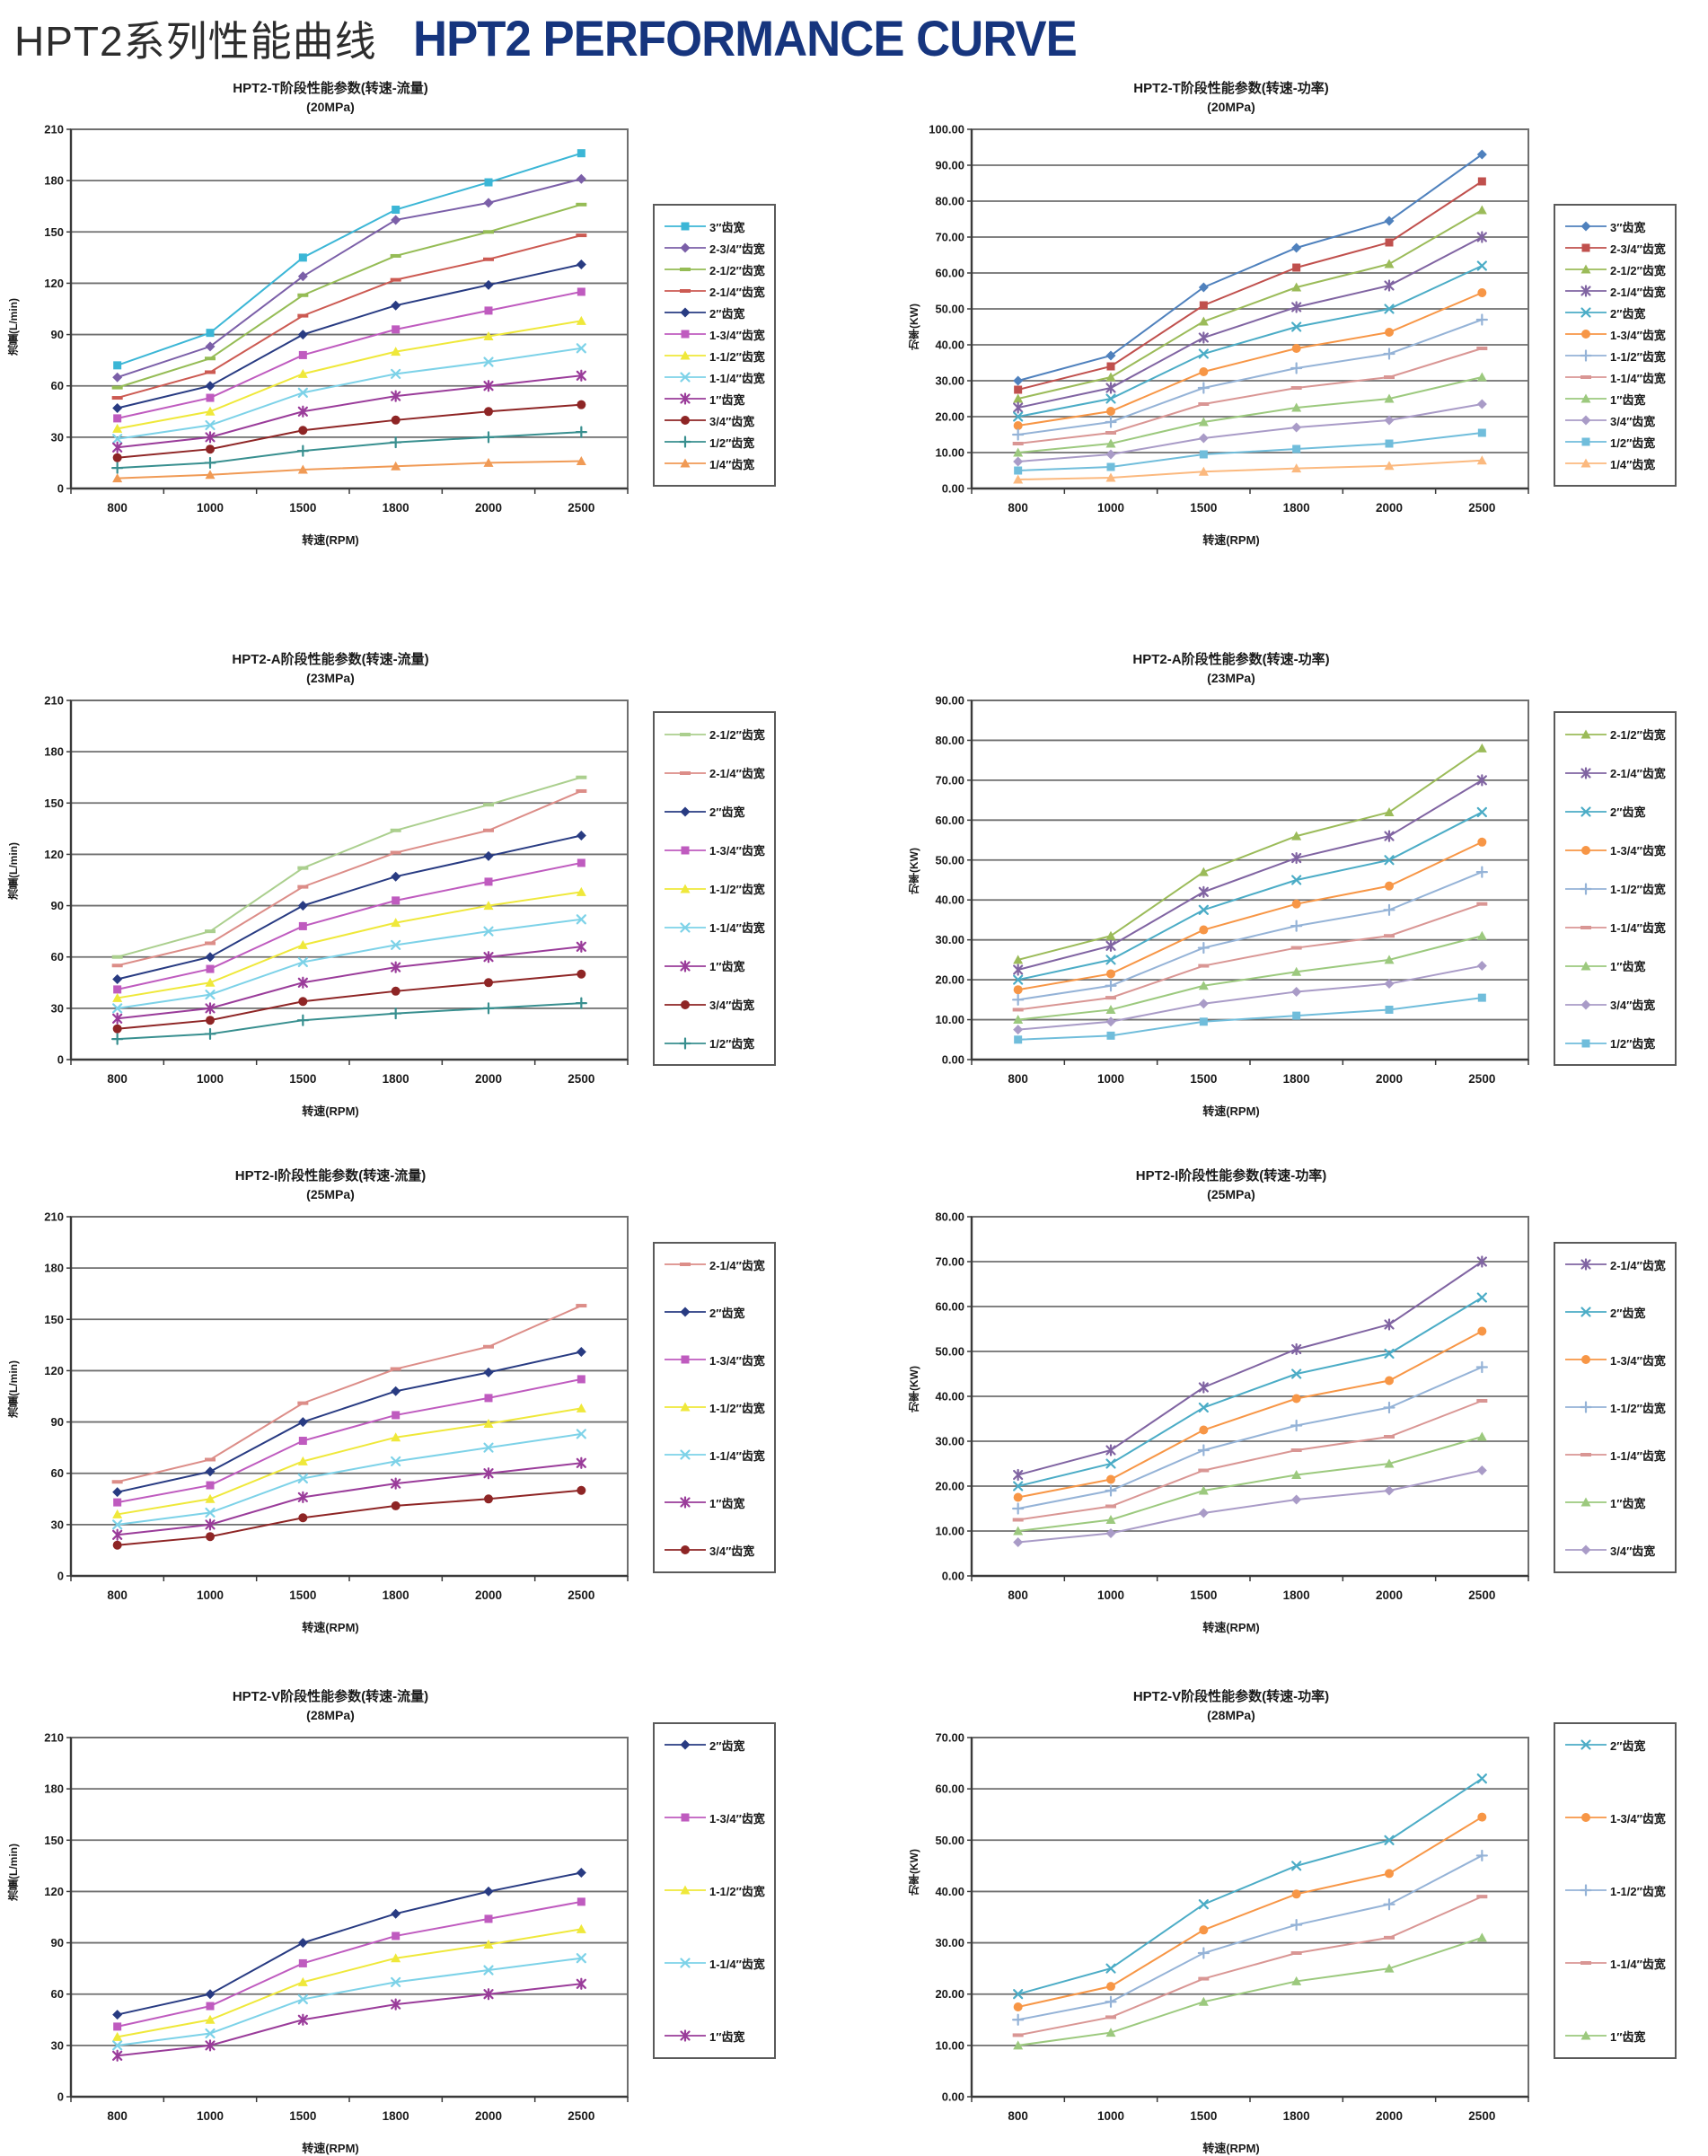 Image resolution: width=1708 pixels, height=2156 pixels. What do you see at coordinates (950, 416) in the screenshot?
I see `y-tick-label: 20.00` at bounding box center [950, 416].